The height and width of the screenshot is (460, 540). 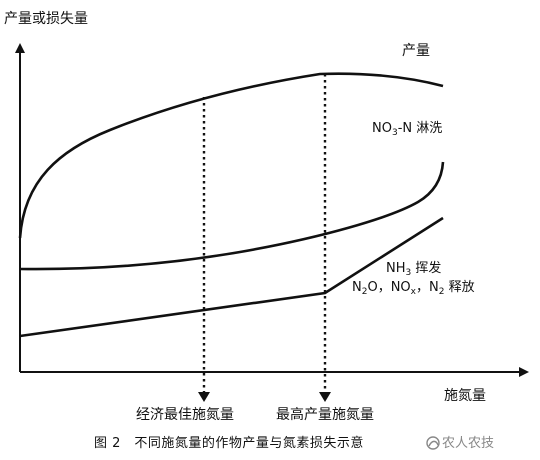 I want to click on nh3-volatilization-label: NH3 挥发, so click(x=414, y=269).